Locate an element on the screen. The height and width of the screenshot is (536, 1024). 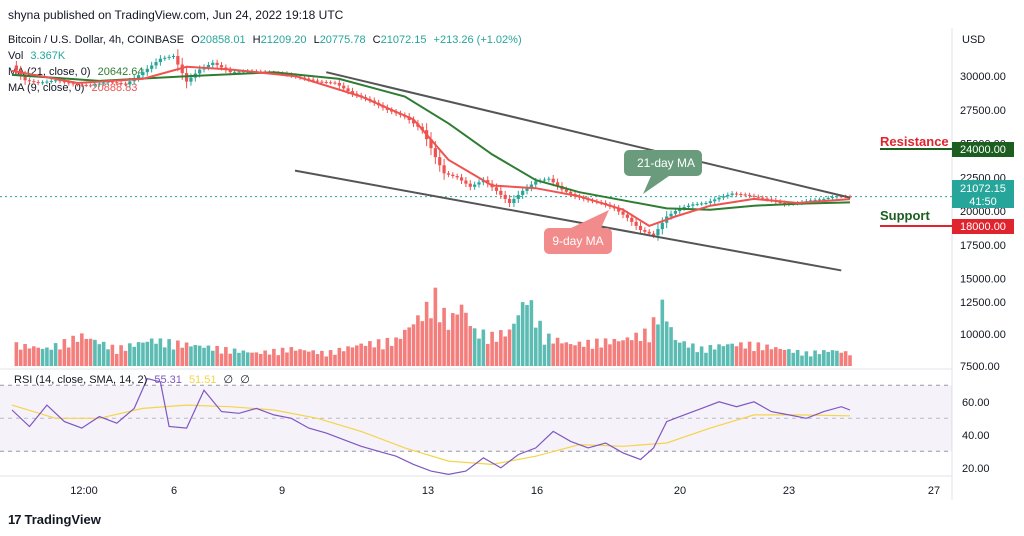
rsi-empty-1: ∅ is located at coordinates (228, 380).